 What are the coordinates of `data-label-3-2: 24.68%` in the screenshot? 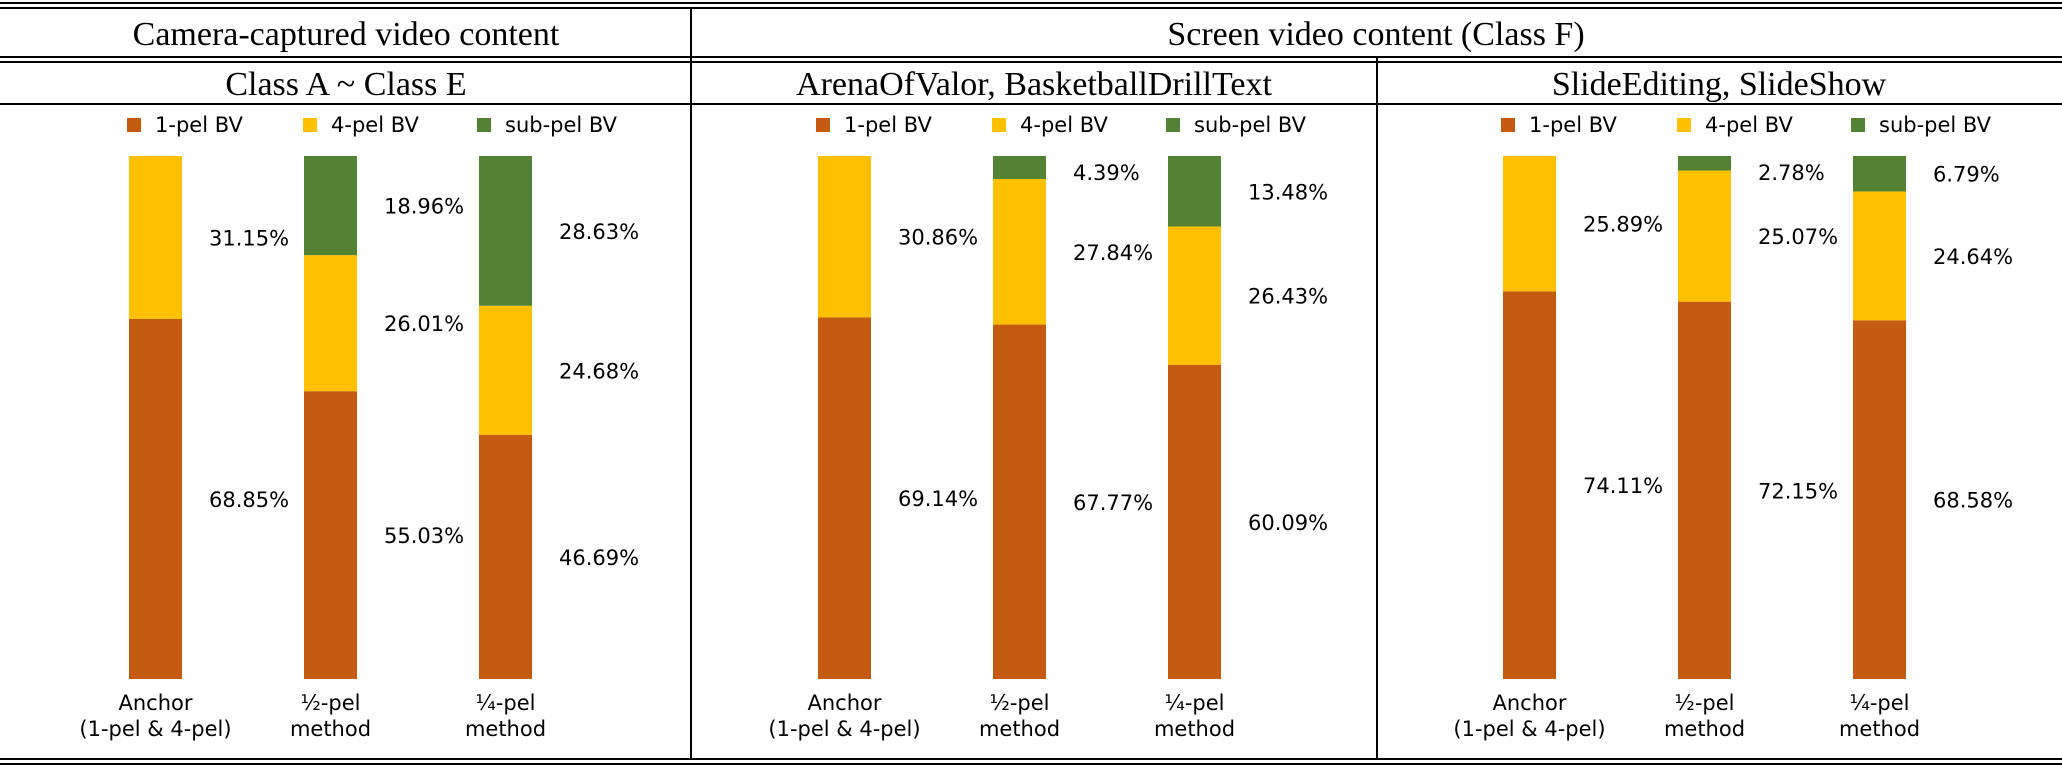 It's located at (599, 371).